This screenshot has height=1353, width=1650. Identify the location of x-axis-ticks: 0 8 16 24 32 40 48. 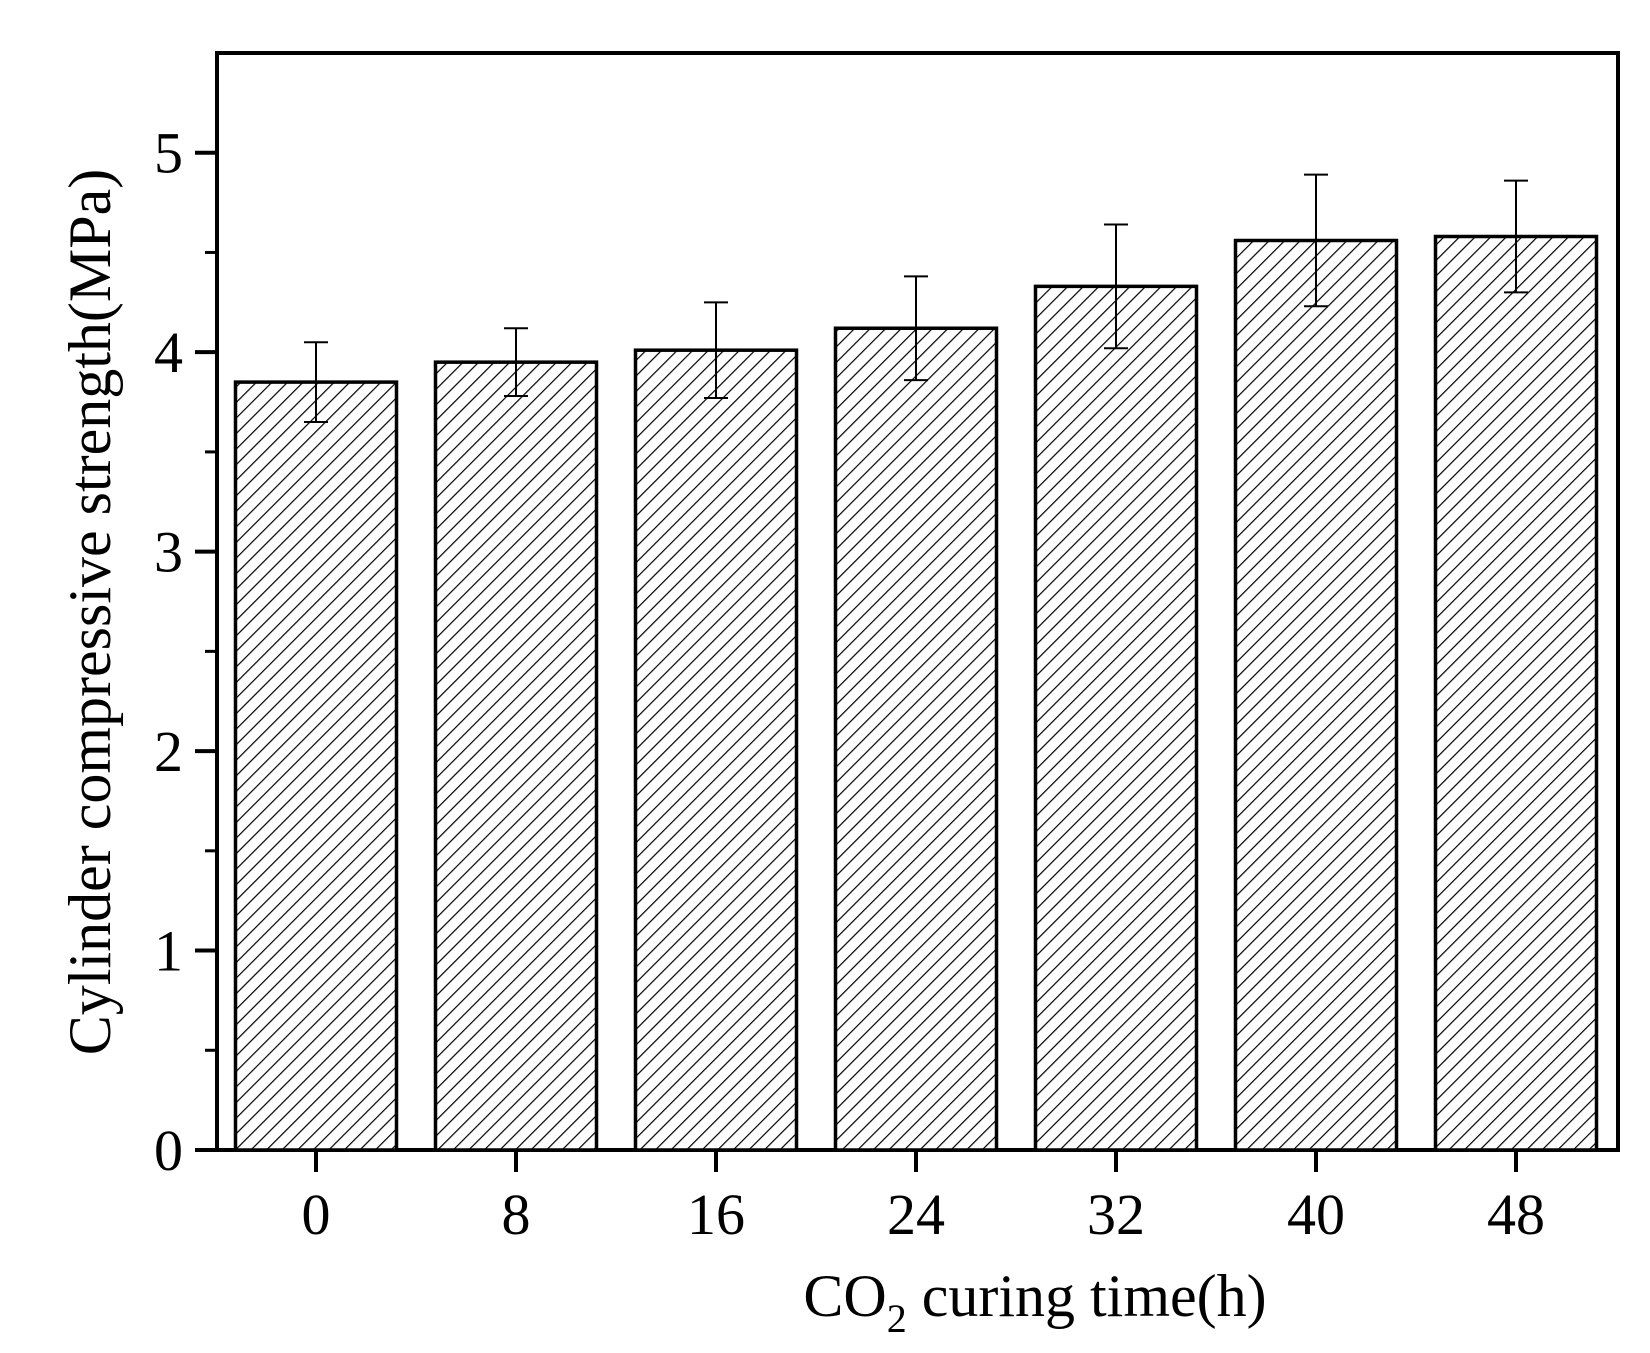
(923, 1198).